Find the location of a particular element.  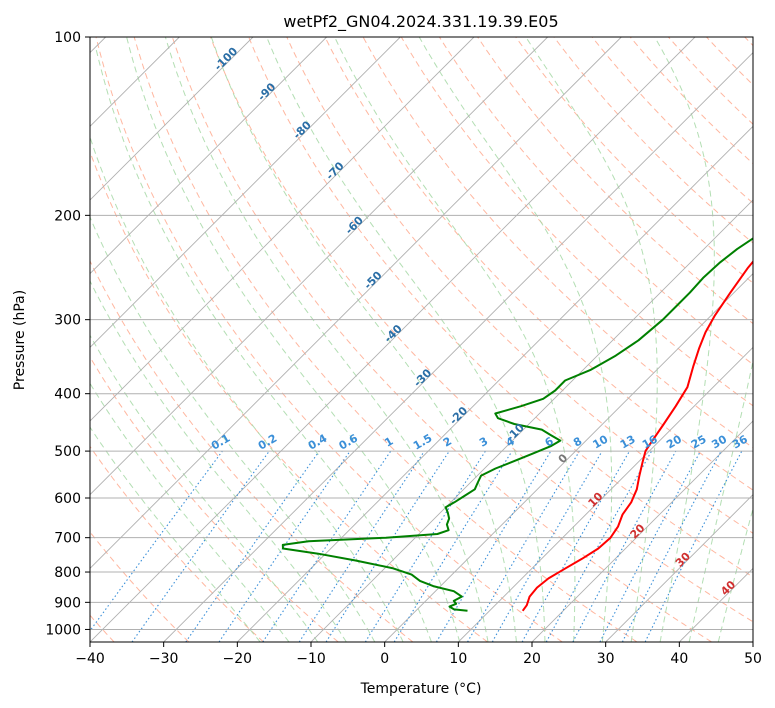

x-tick-label: 20 is located at coordinates (532, 659).